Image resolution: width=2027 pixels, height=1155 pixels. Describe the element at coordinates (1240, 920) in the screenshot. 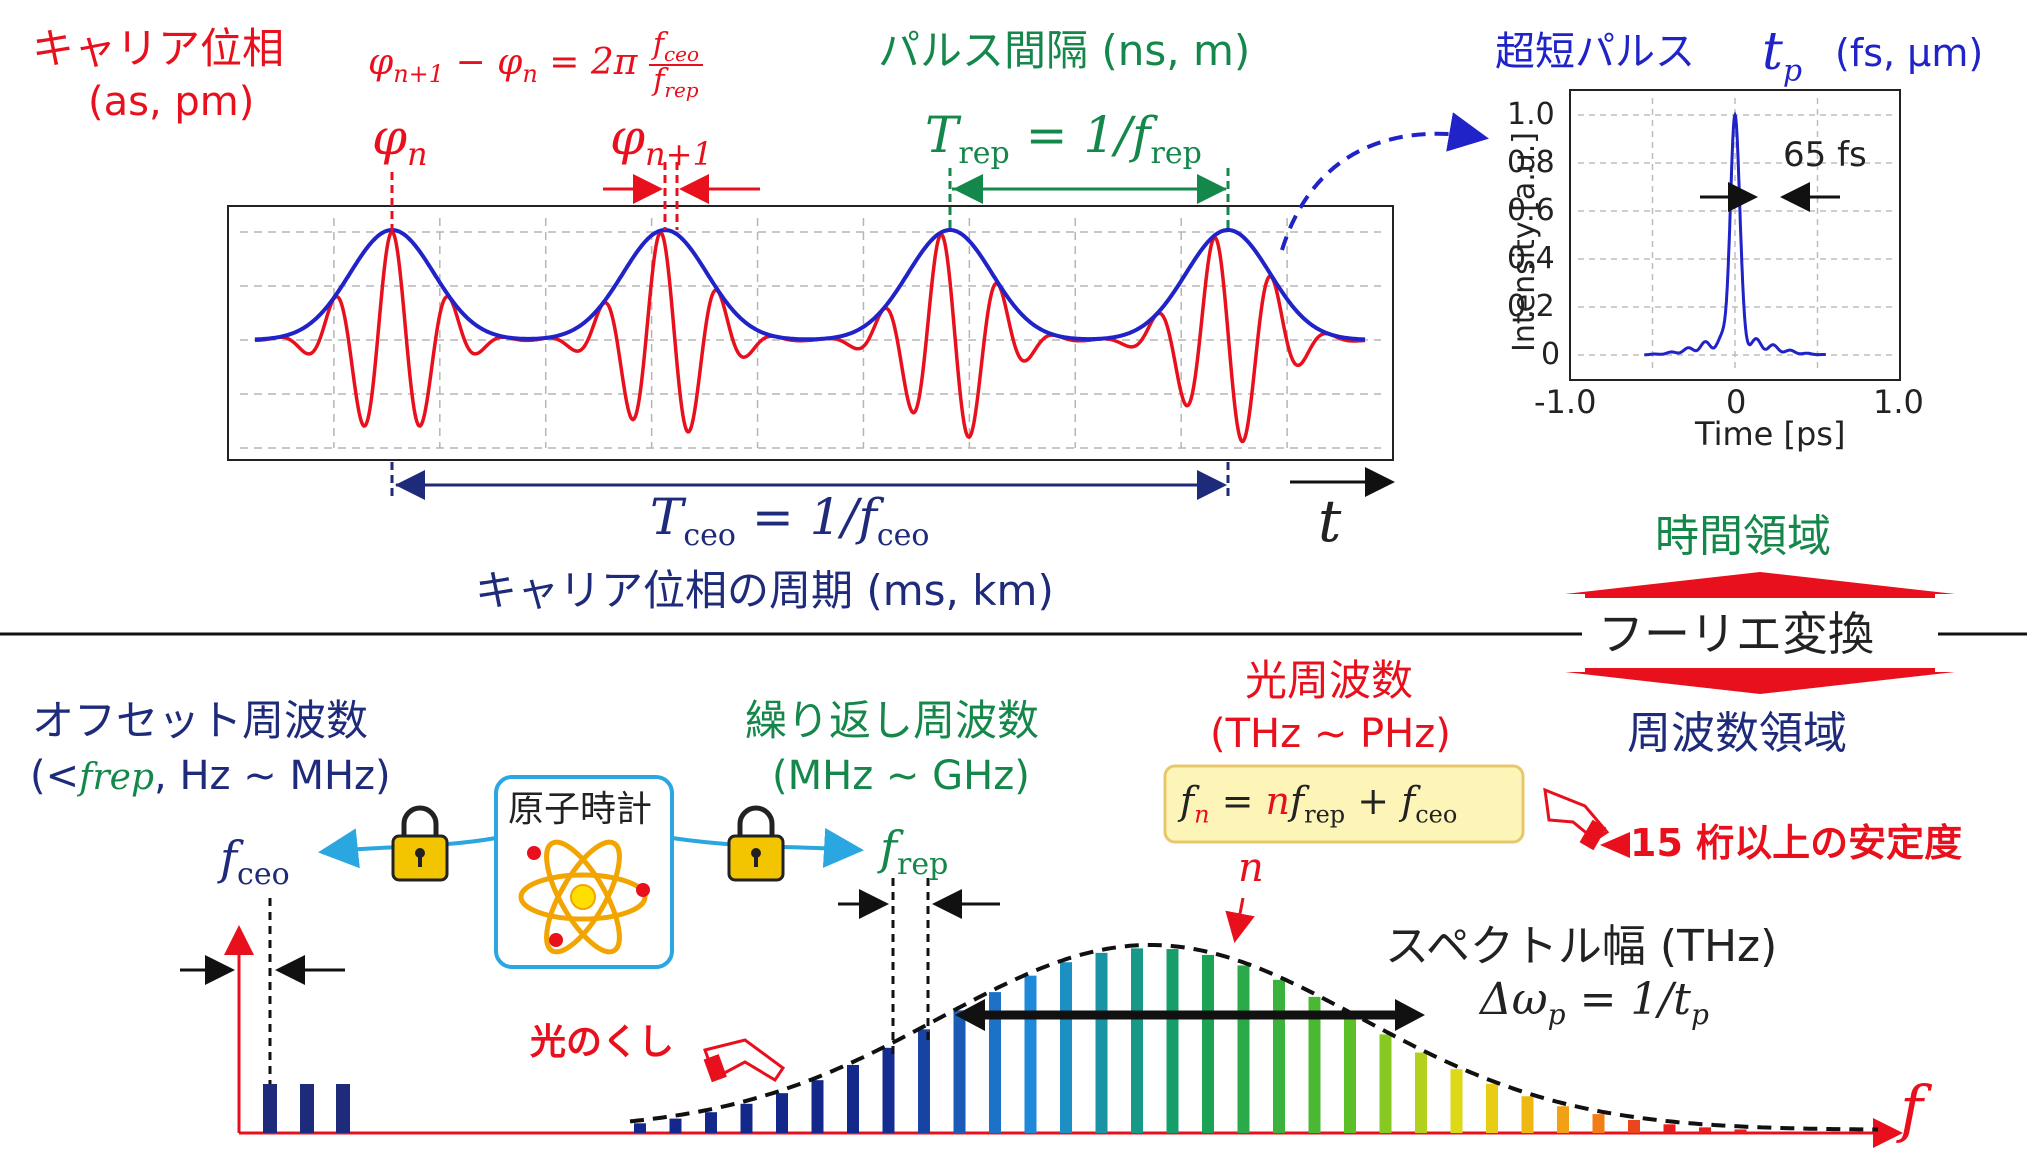

I see `n-arrow` at that location.